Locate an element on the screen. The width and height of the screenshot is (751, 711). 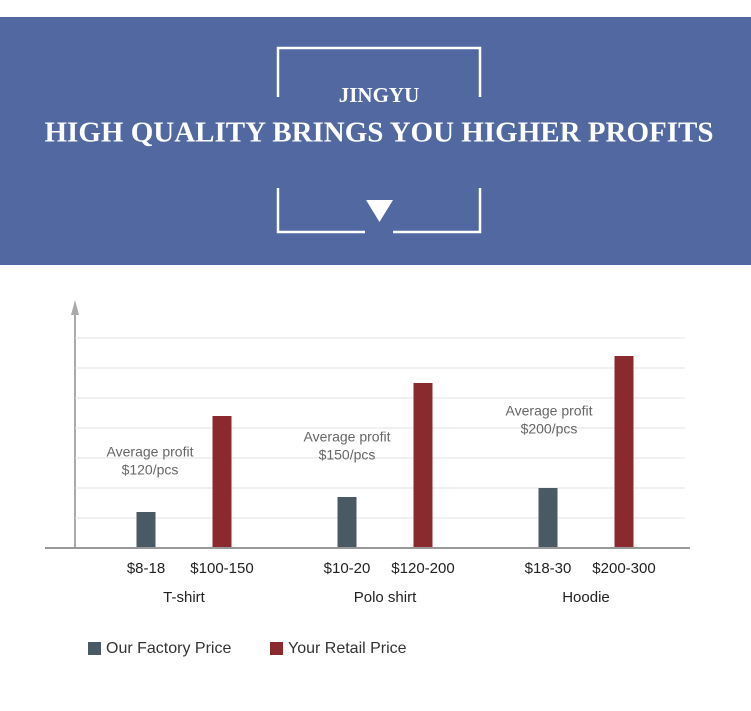
annotation: $150/pcs is located at coordinates (347, 455).